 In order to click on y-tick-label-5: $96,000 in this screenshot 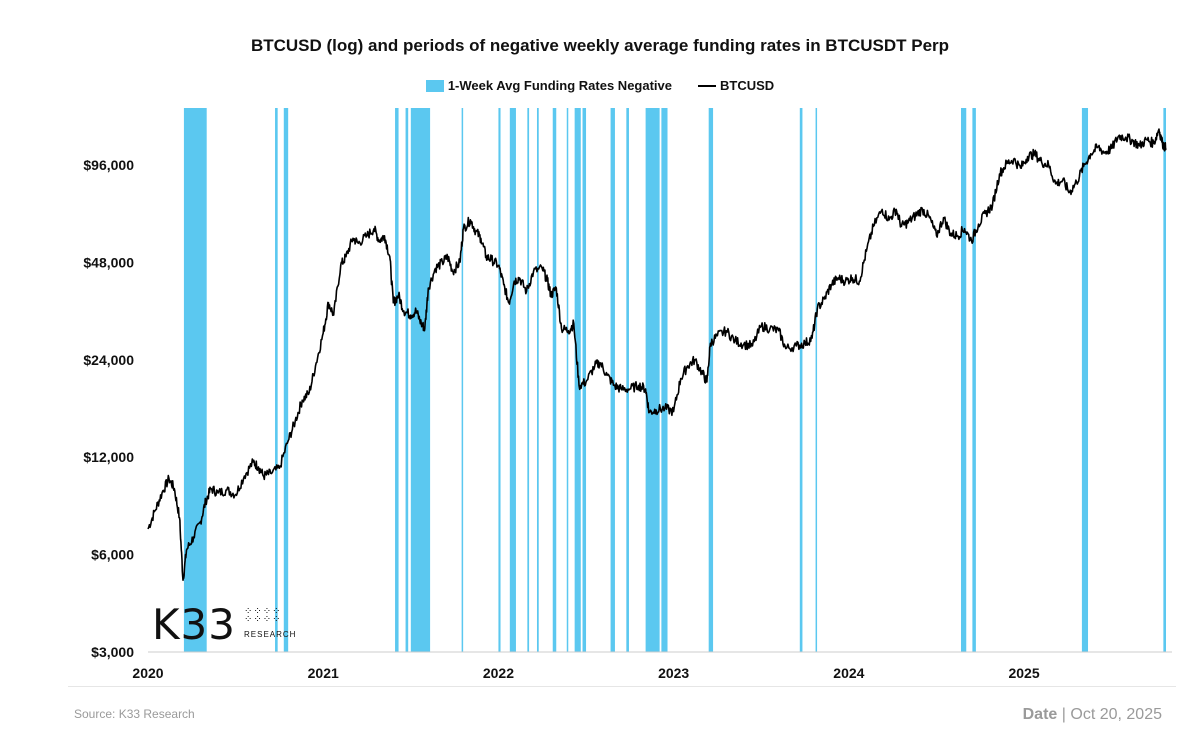, I will do `click(108, 165)`.